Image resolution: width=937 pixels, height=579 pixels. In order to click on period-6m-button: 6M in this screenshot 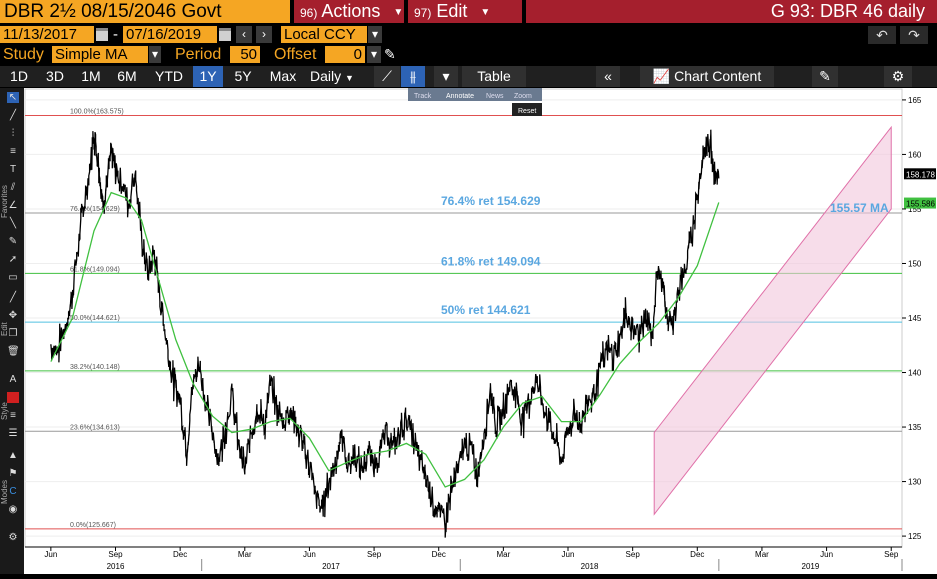, I will do `click(127, 76)`.